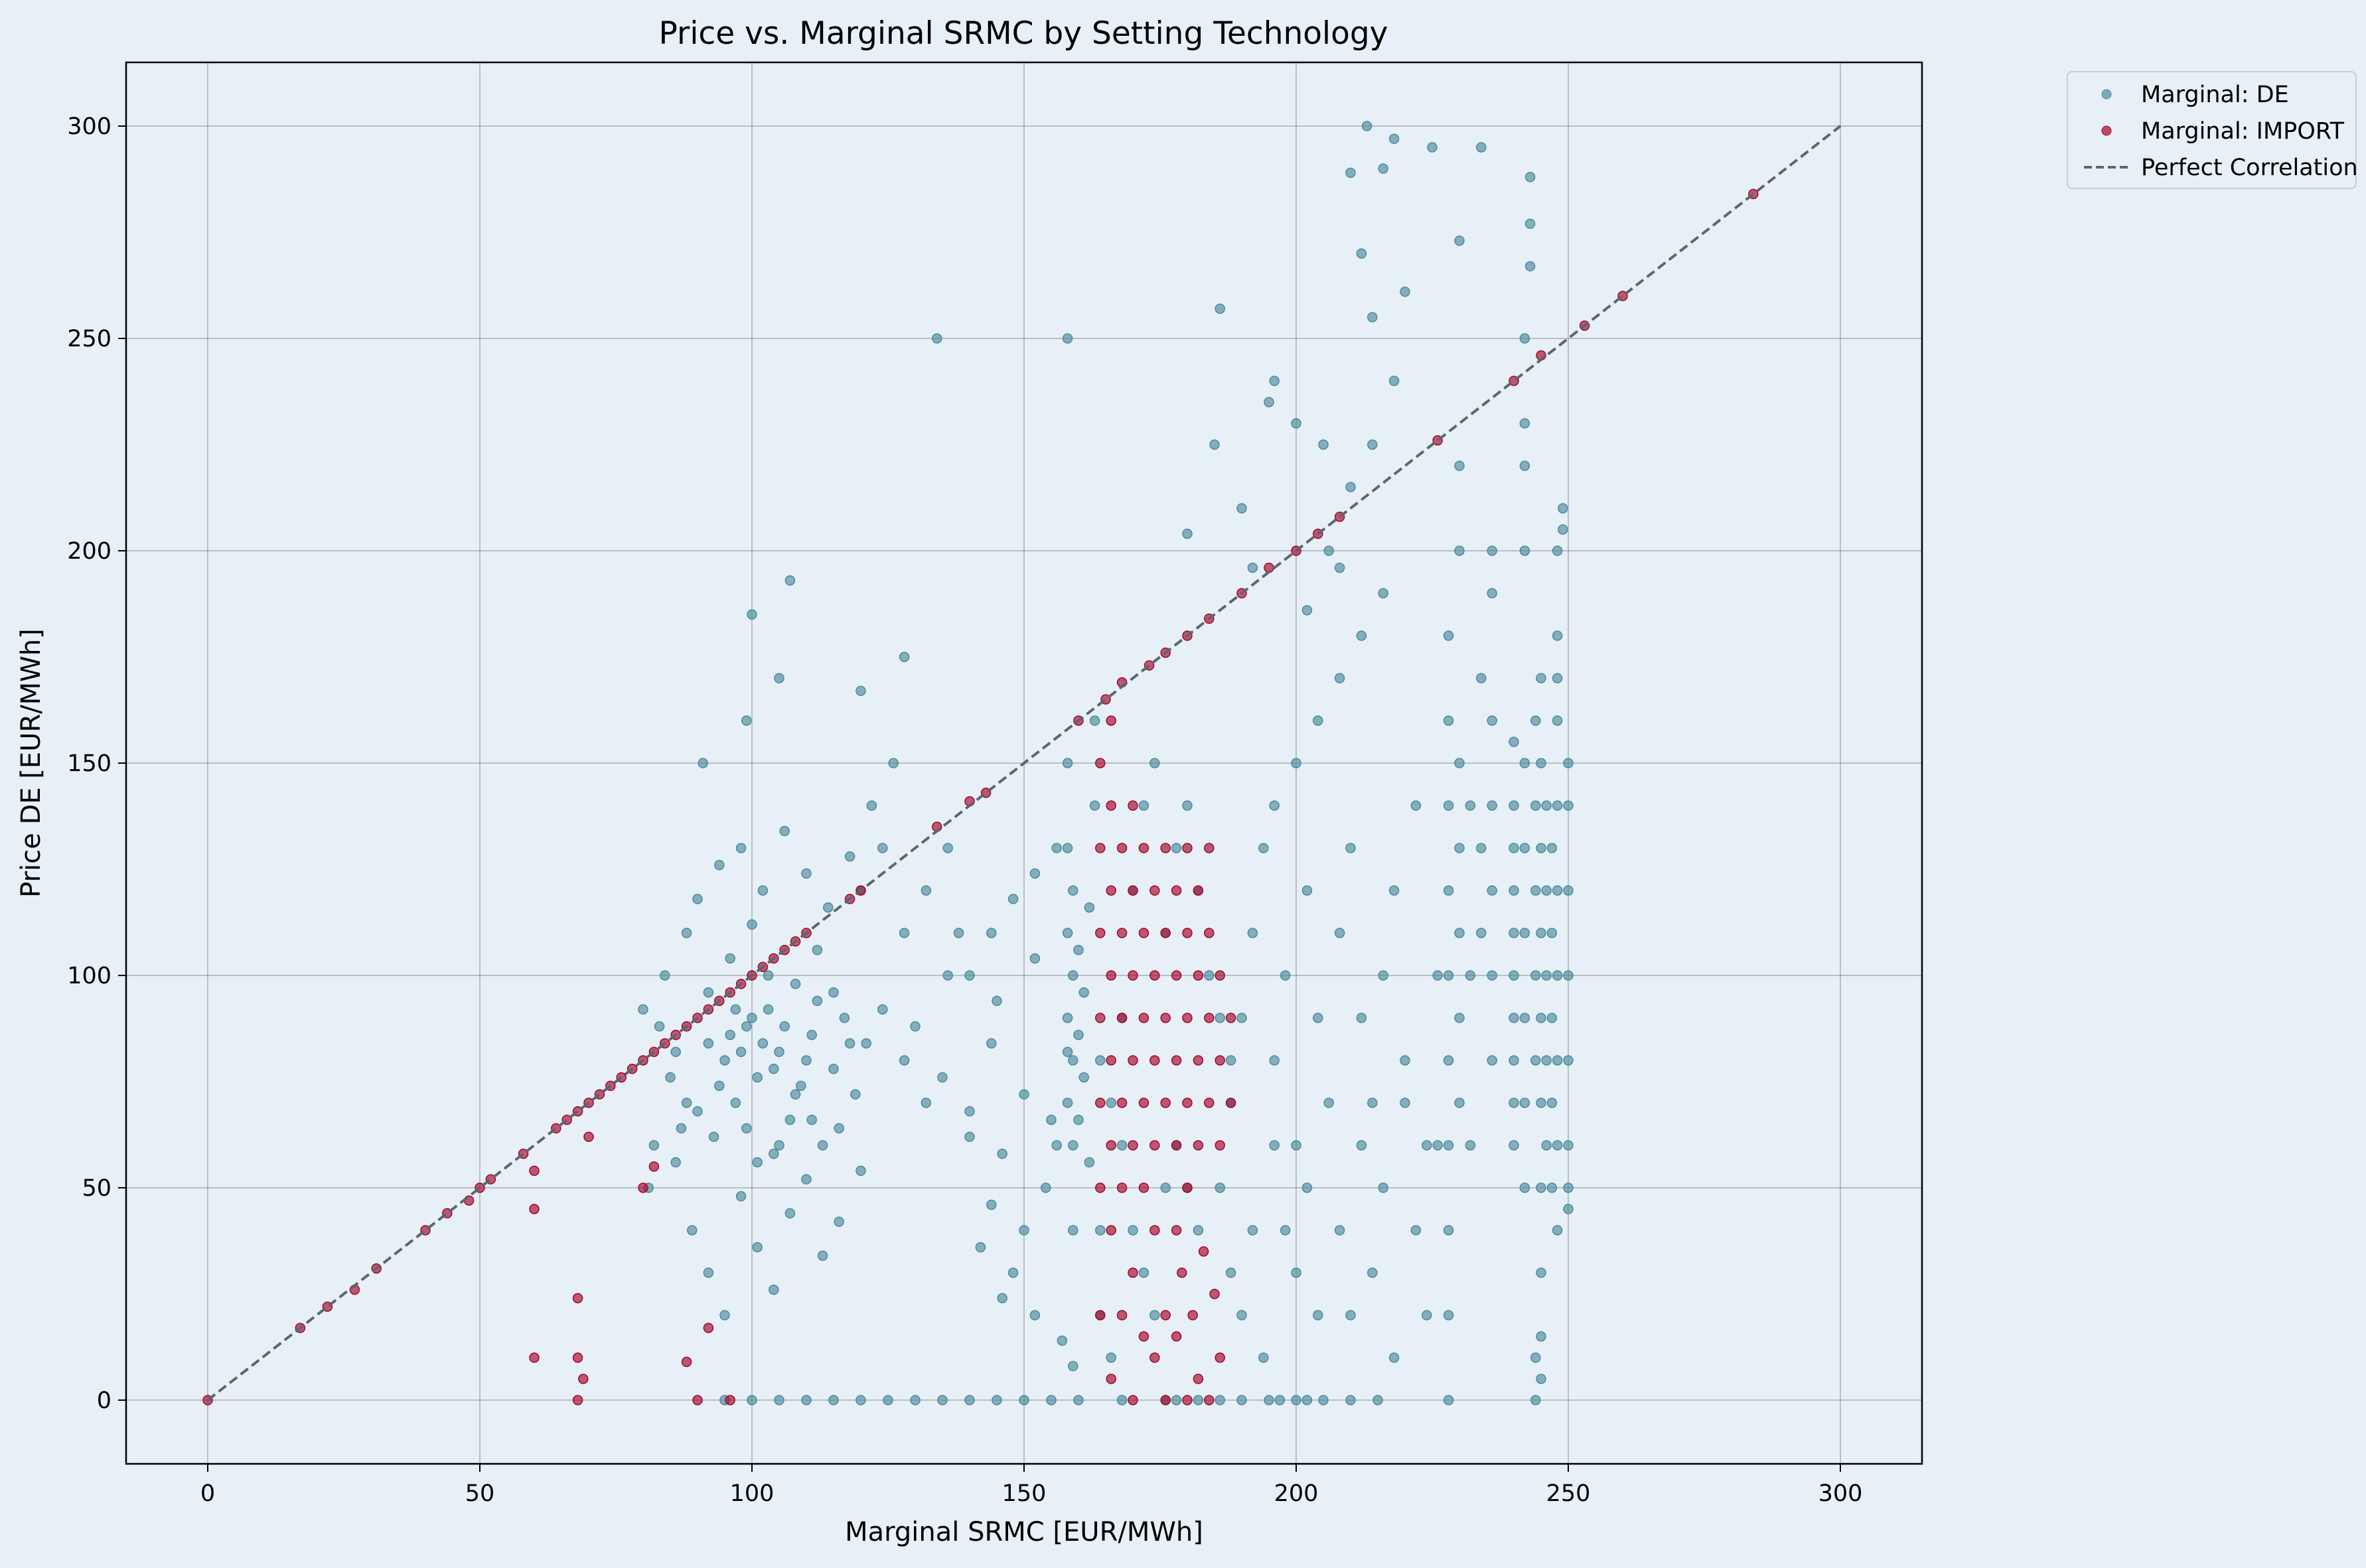  Describe the element at coordinates (89, 551) in the screenshot. I see `y-tick-label: 200` at that location.